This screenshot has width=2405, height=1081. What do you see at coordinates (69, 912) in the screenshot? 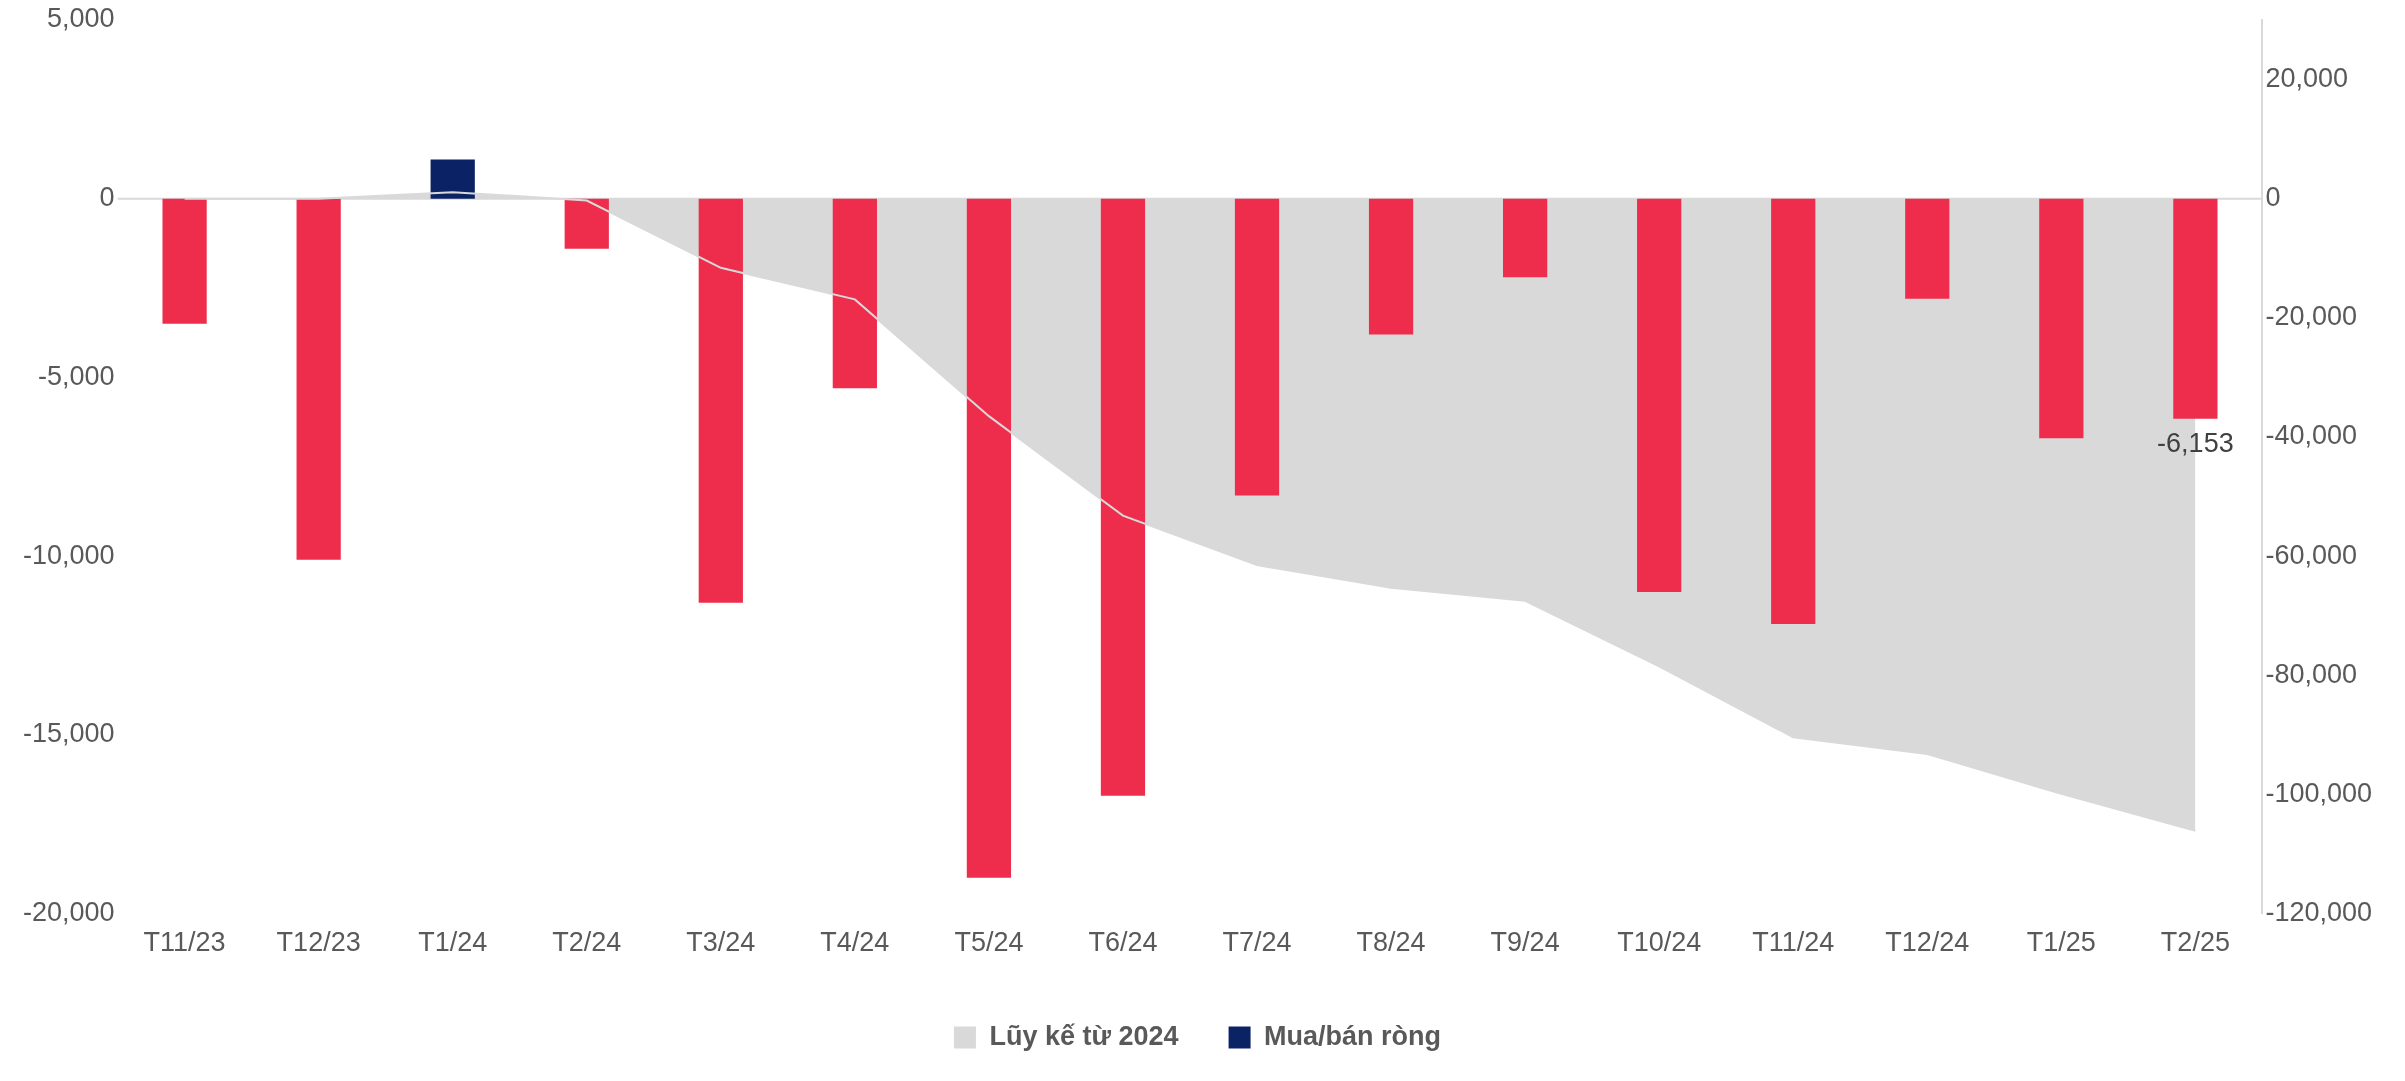
I see `y-tick-label: -20,000` at bounding box center [69, 912].